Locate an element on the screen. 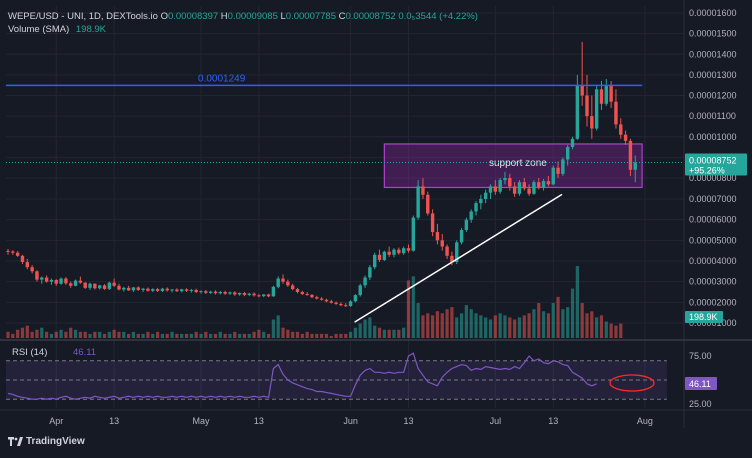 Image resolution: width=752 pixels, height=458 pixels. support-zone-layer is located at coordinates (513, 166).